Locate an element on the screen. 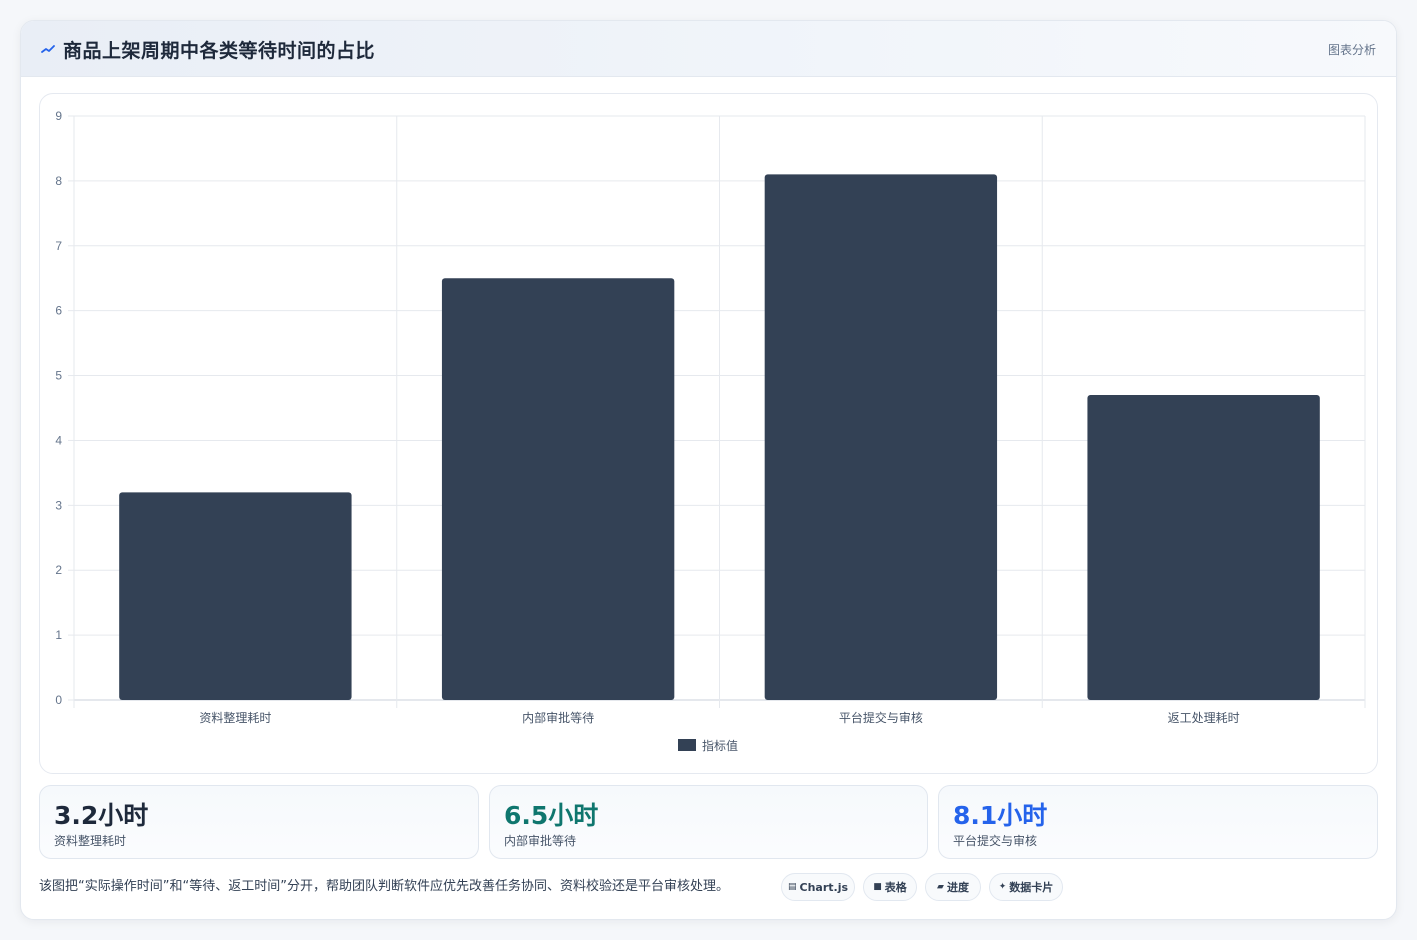 The width and height of the screenshot is (1417, 940). y-tick-label: 7 is located at coordinates (58, 246).